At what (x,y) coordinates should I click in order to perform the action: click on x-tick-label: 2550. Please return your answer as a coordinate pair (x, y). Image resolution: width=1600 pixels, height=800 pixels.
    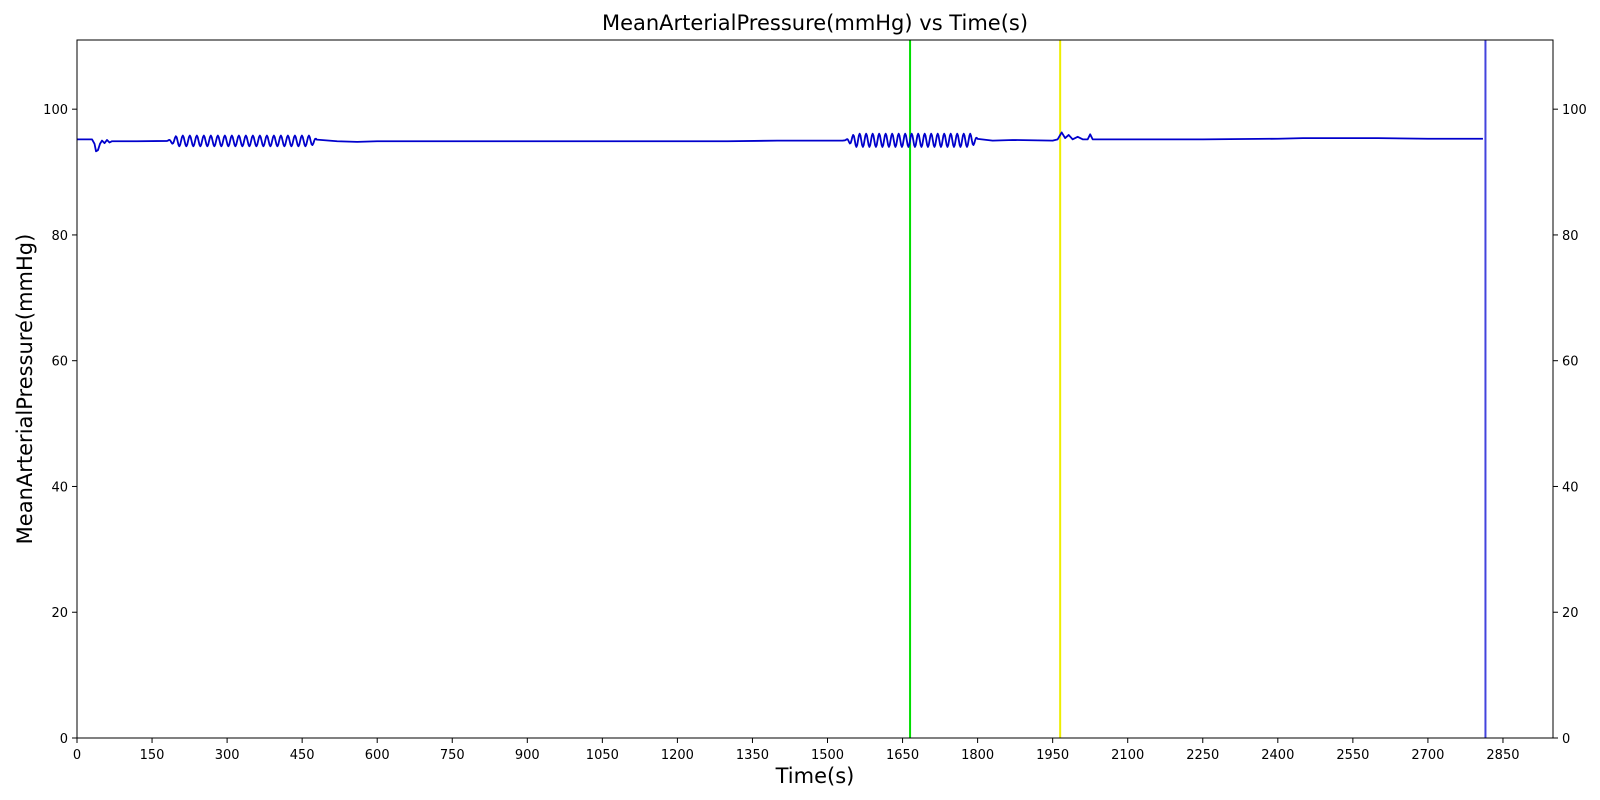
    Looking at the image, I should click on (1352, 755).